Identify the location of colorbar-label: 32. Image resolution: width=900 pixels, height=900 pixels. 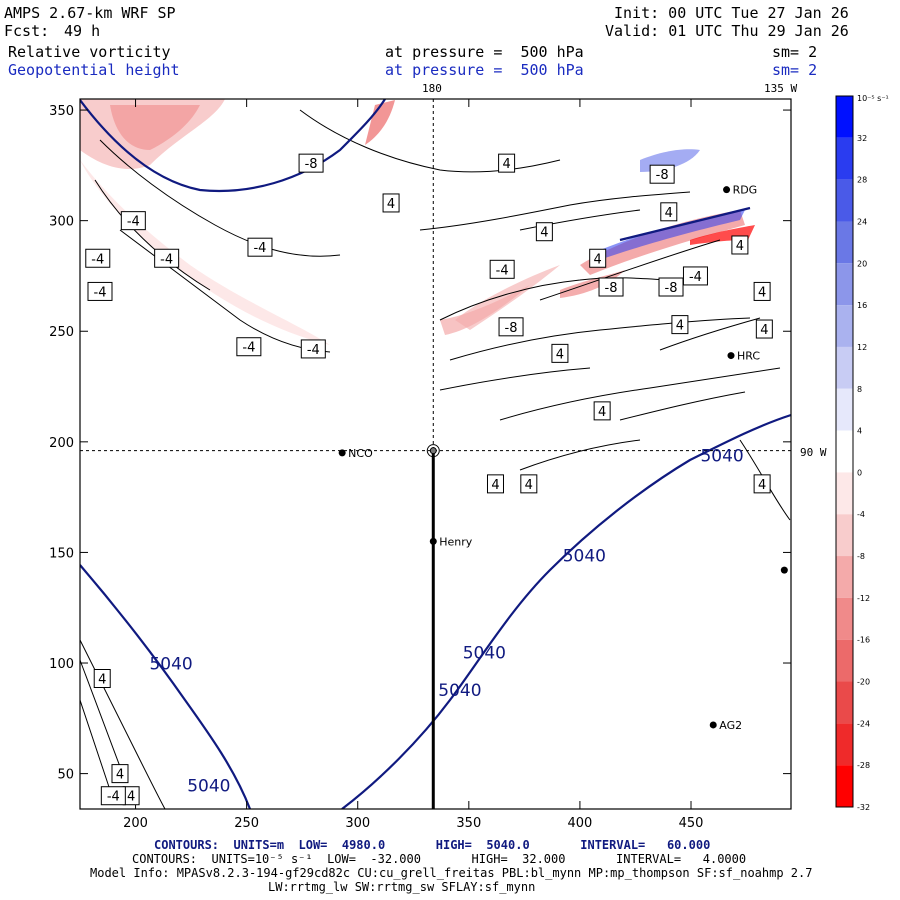
(862, 138).